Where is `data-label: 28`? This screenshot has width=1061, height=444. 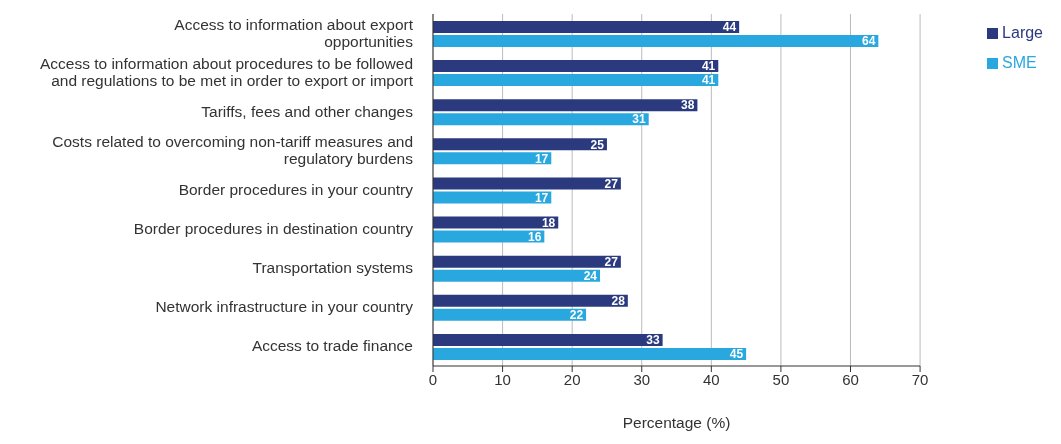
data-label: 28 is located at coordinates (618, 301).